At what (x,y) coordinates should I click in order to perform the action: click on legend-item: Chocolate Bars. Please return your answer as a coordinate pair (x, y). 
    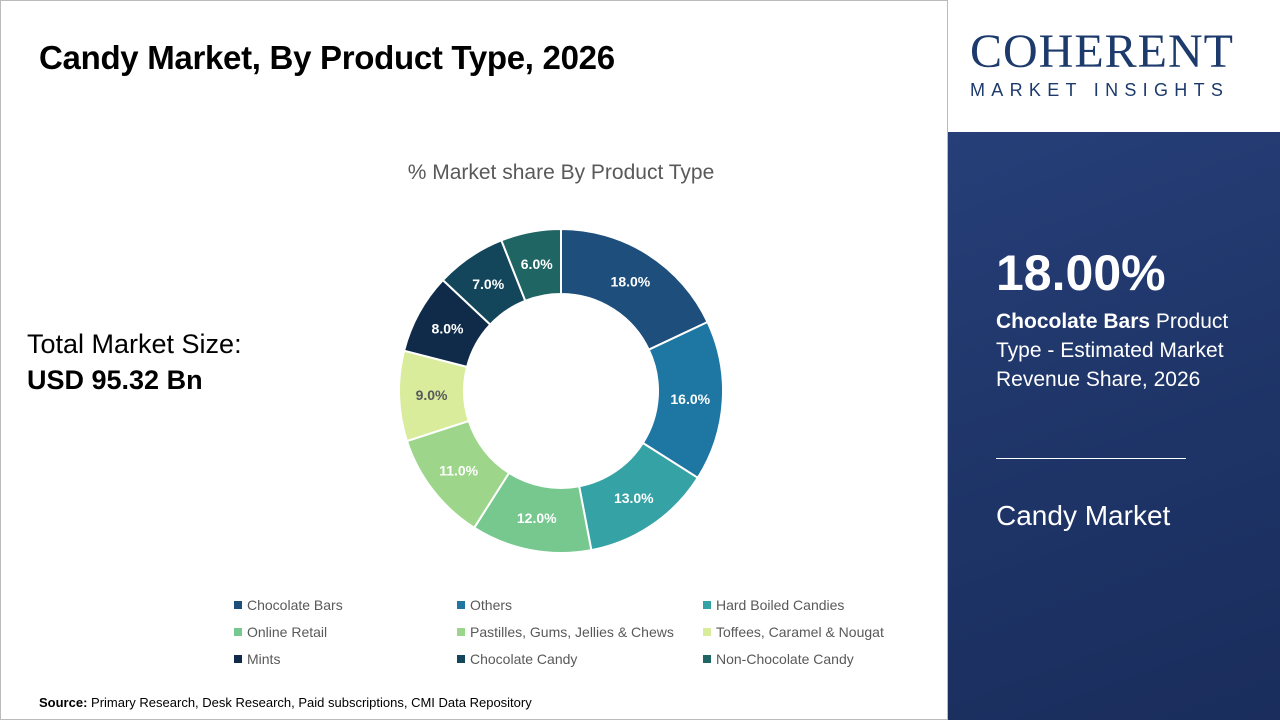
    Looking at the image, I should click on (345, 604).